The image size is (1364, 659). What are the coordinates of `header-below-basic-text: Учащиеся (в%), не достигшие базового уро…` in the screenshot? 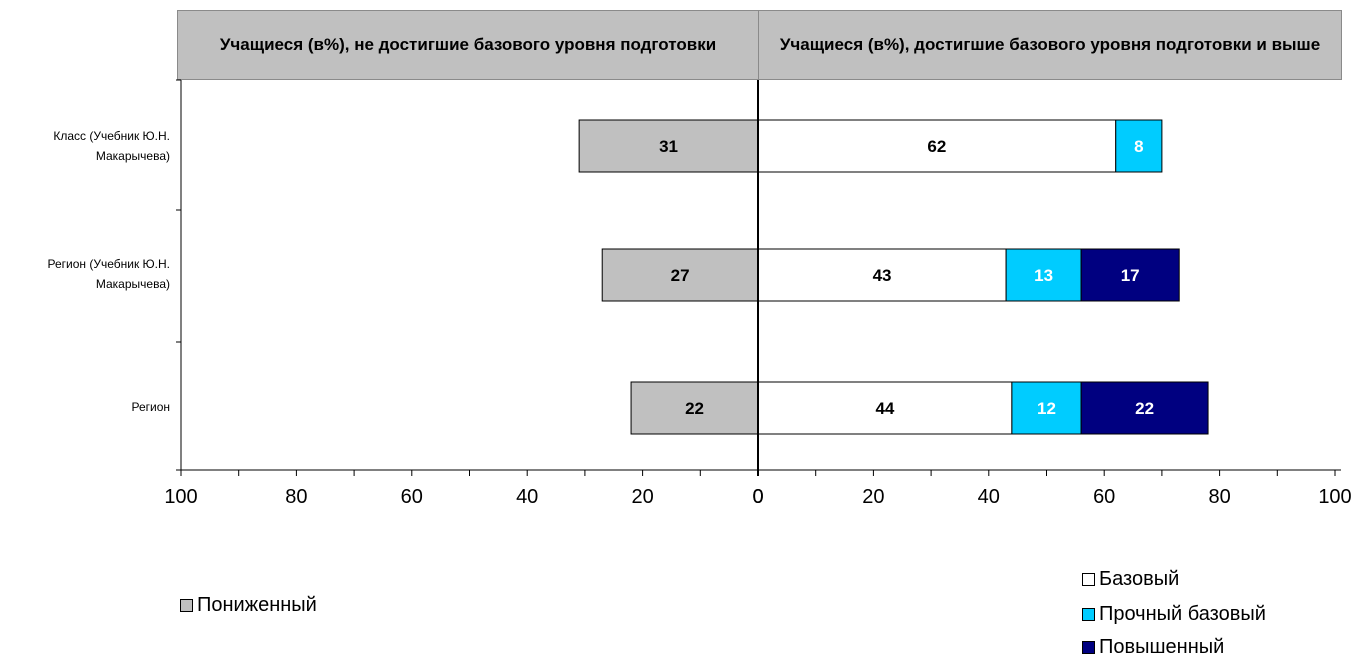 It's located at (468, 44).